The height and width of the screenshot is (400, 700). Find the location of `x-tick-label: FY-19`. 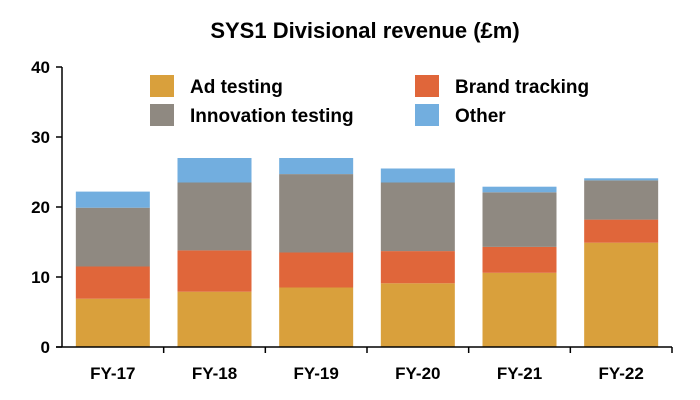

x-tick-label: FY-19 is located at coordinates (315, 373).